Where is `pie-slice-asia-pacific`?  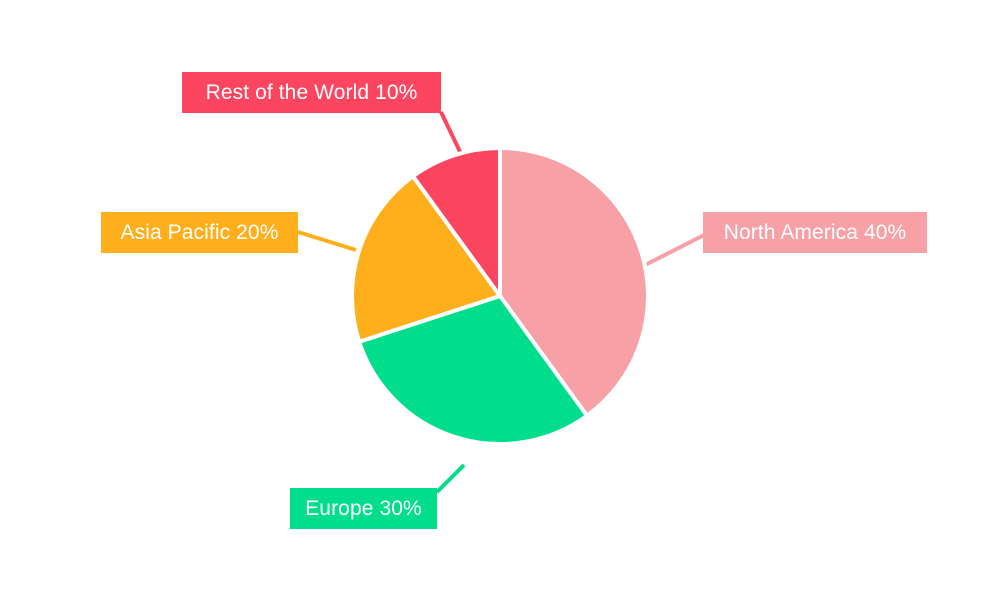
pie-slice-asia-pacific is located at coordinates (426, 259).